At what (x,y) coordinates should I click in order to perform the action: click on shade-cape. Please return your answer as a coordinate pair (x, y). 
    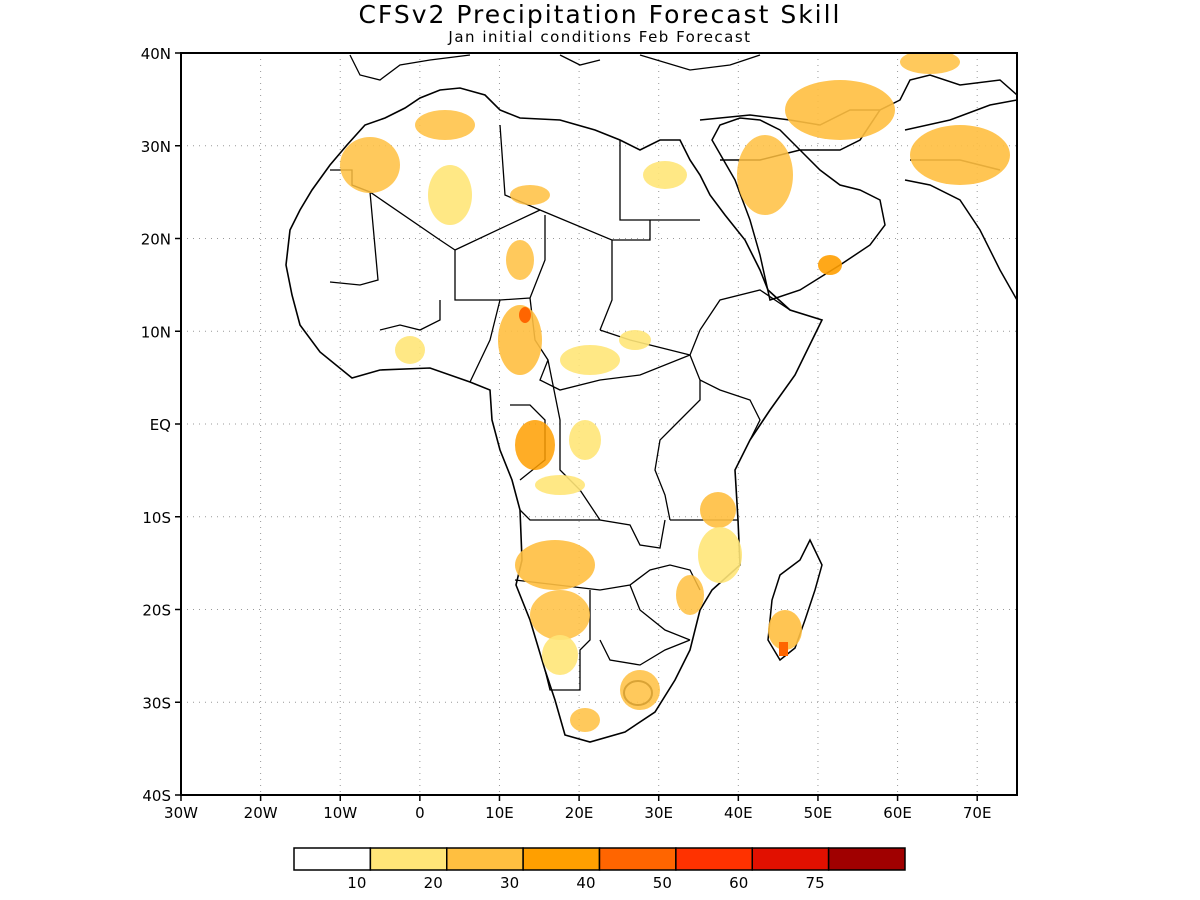
    Looking at the image, I should click on (585, 720).